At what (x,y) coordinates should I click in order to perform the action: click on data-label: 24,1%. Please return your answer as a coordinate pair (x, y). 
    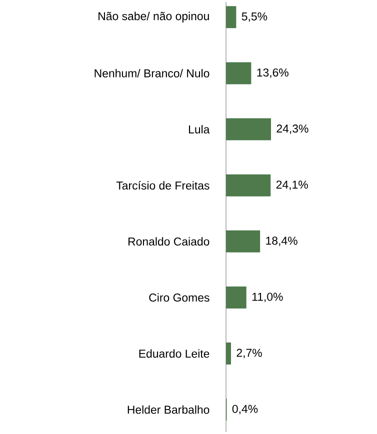
    Looking at the image, I should click on (292, 185).